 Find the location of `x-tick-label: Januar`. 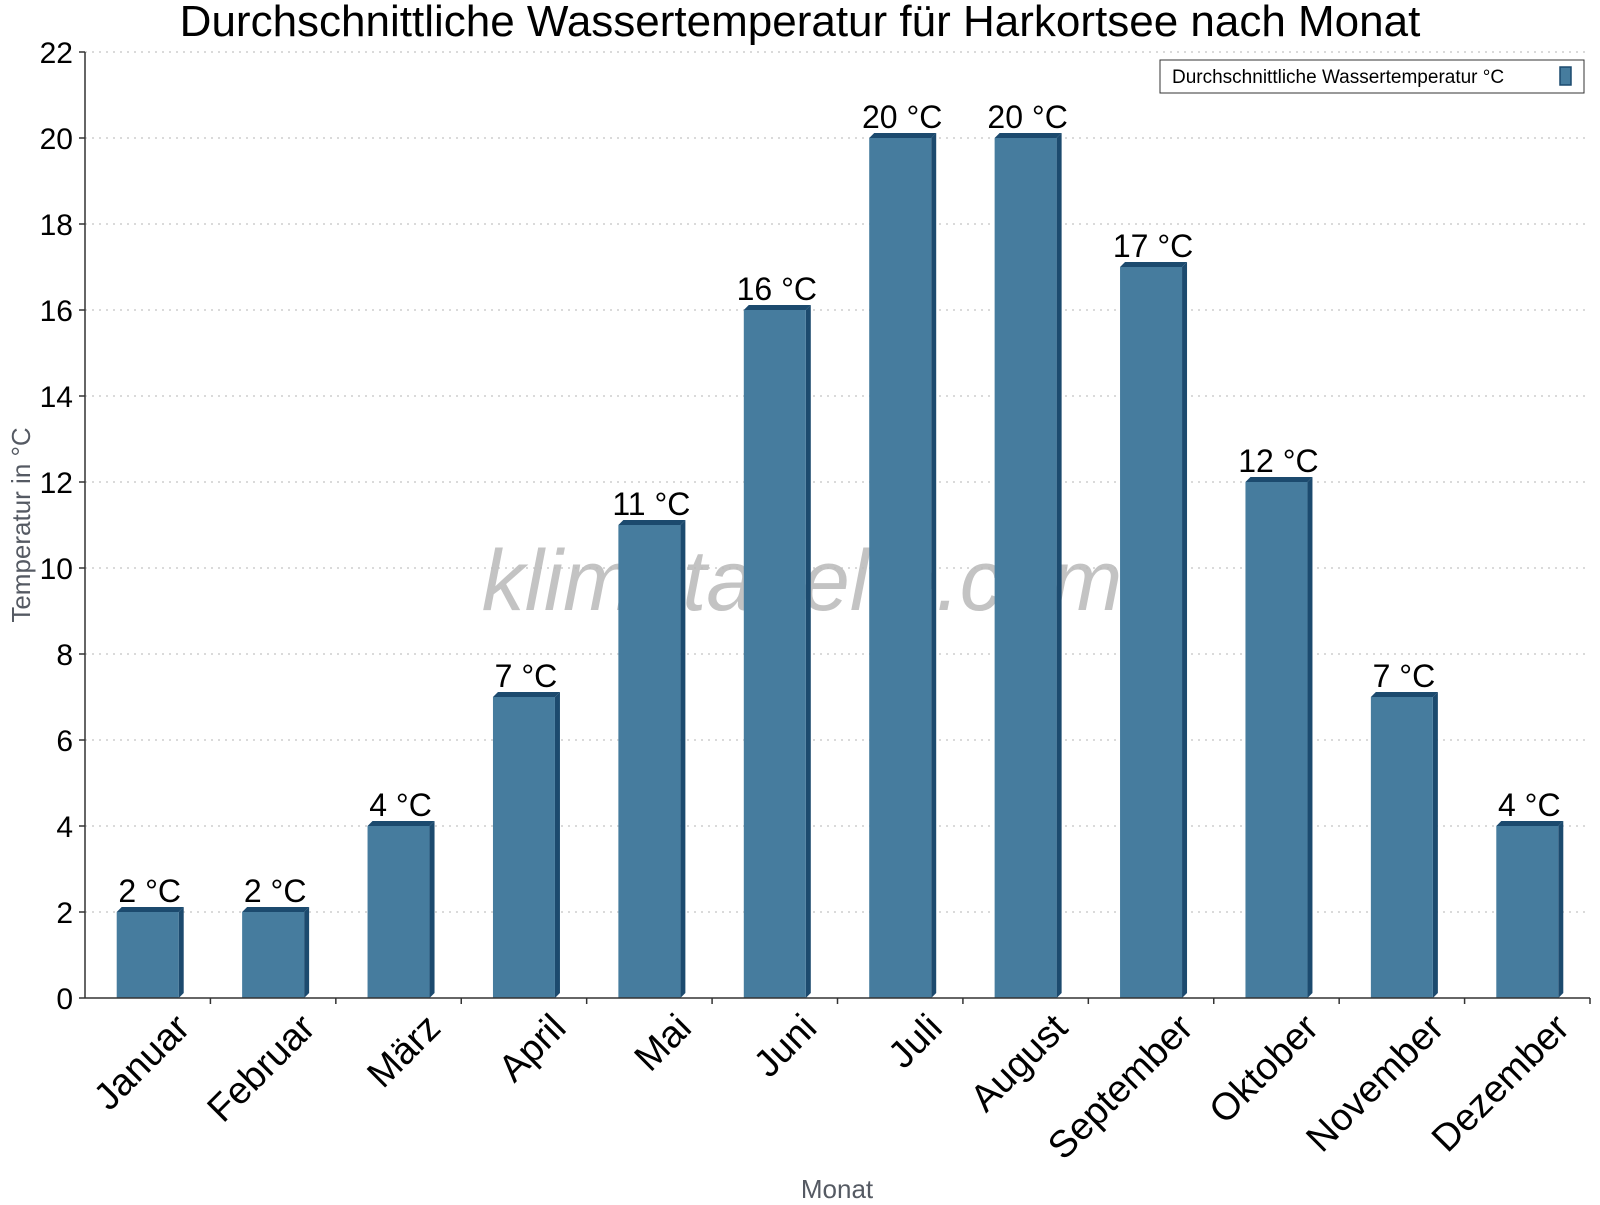

x-tick-label: Januar is located at coordinates (142, 1062).